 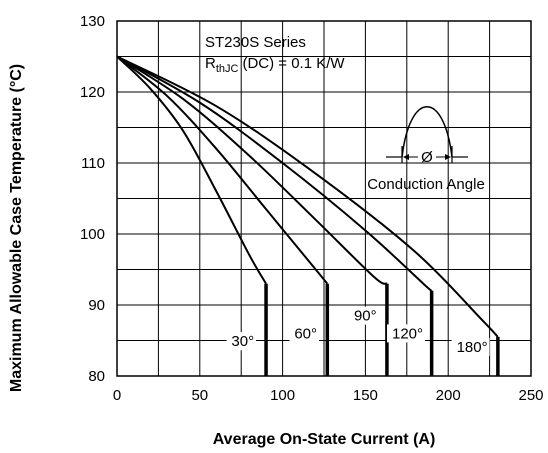 What do you see at coordinates (92, 234) in the screenshot?
I see `y-tick-label: 100` at bounding box center [92, 234].